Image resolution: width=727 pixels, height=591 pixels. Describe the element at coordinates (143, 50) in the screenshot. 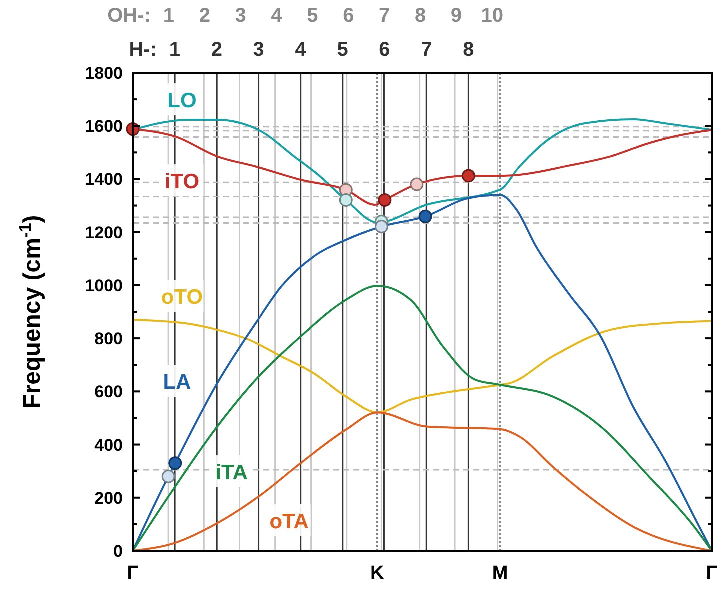

I see `x2-axis-title: H-:` at that location.